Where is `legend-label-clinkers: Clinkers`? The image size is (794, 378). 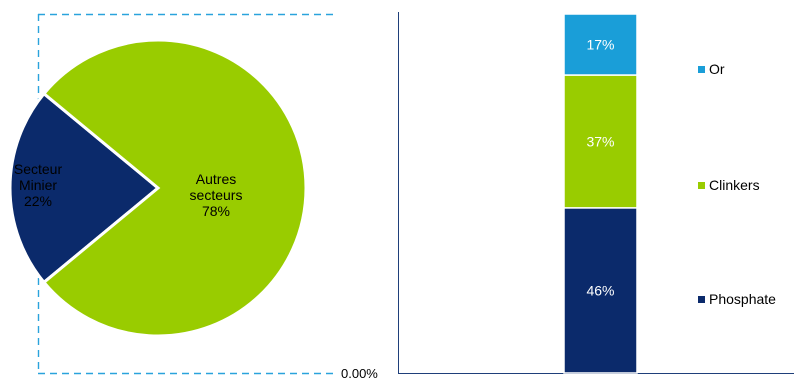
legend-label-clinkers: Clinkers is located at coordinates (734, 185).